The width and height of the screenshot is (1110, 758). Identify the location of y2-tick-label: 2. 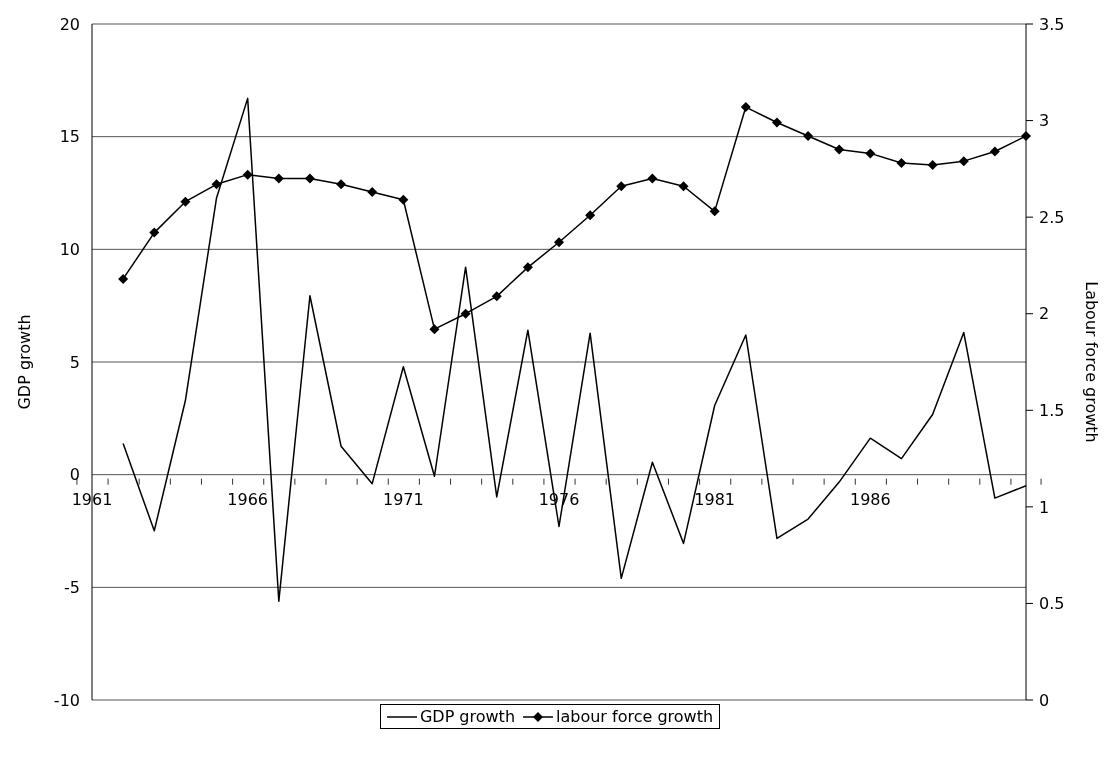
(1044, 314).